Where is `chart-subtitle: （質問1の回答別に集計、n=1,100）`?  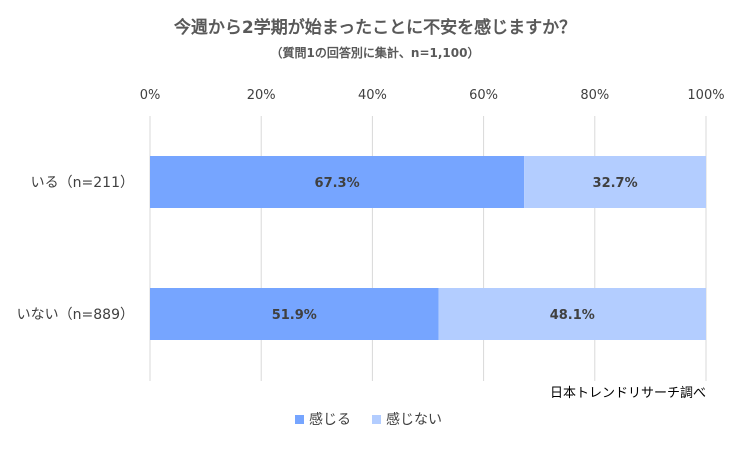 chart-subtitle: （質問1の回答別に集計、n=1,100） is located at coordinates (375, 52).